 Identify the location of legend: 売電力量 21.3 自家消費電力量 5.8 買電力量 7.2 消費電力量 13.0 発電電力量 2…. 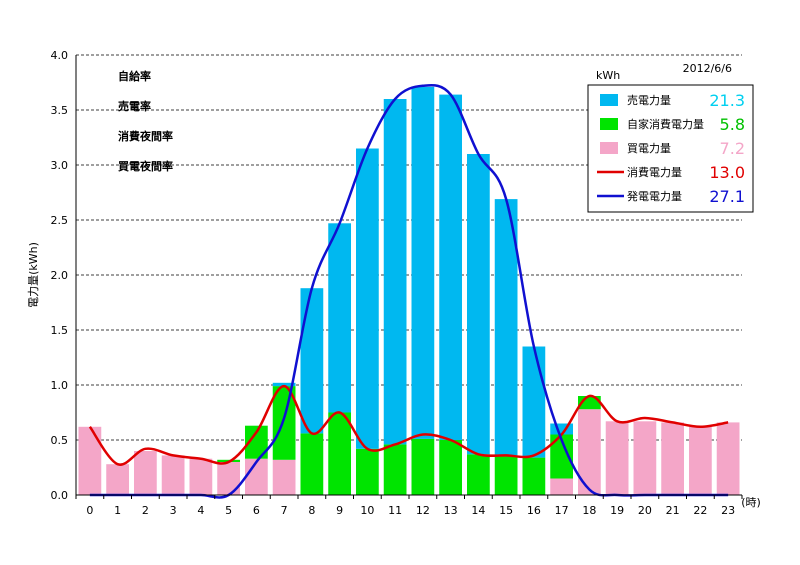
(670, 148).